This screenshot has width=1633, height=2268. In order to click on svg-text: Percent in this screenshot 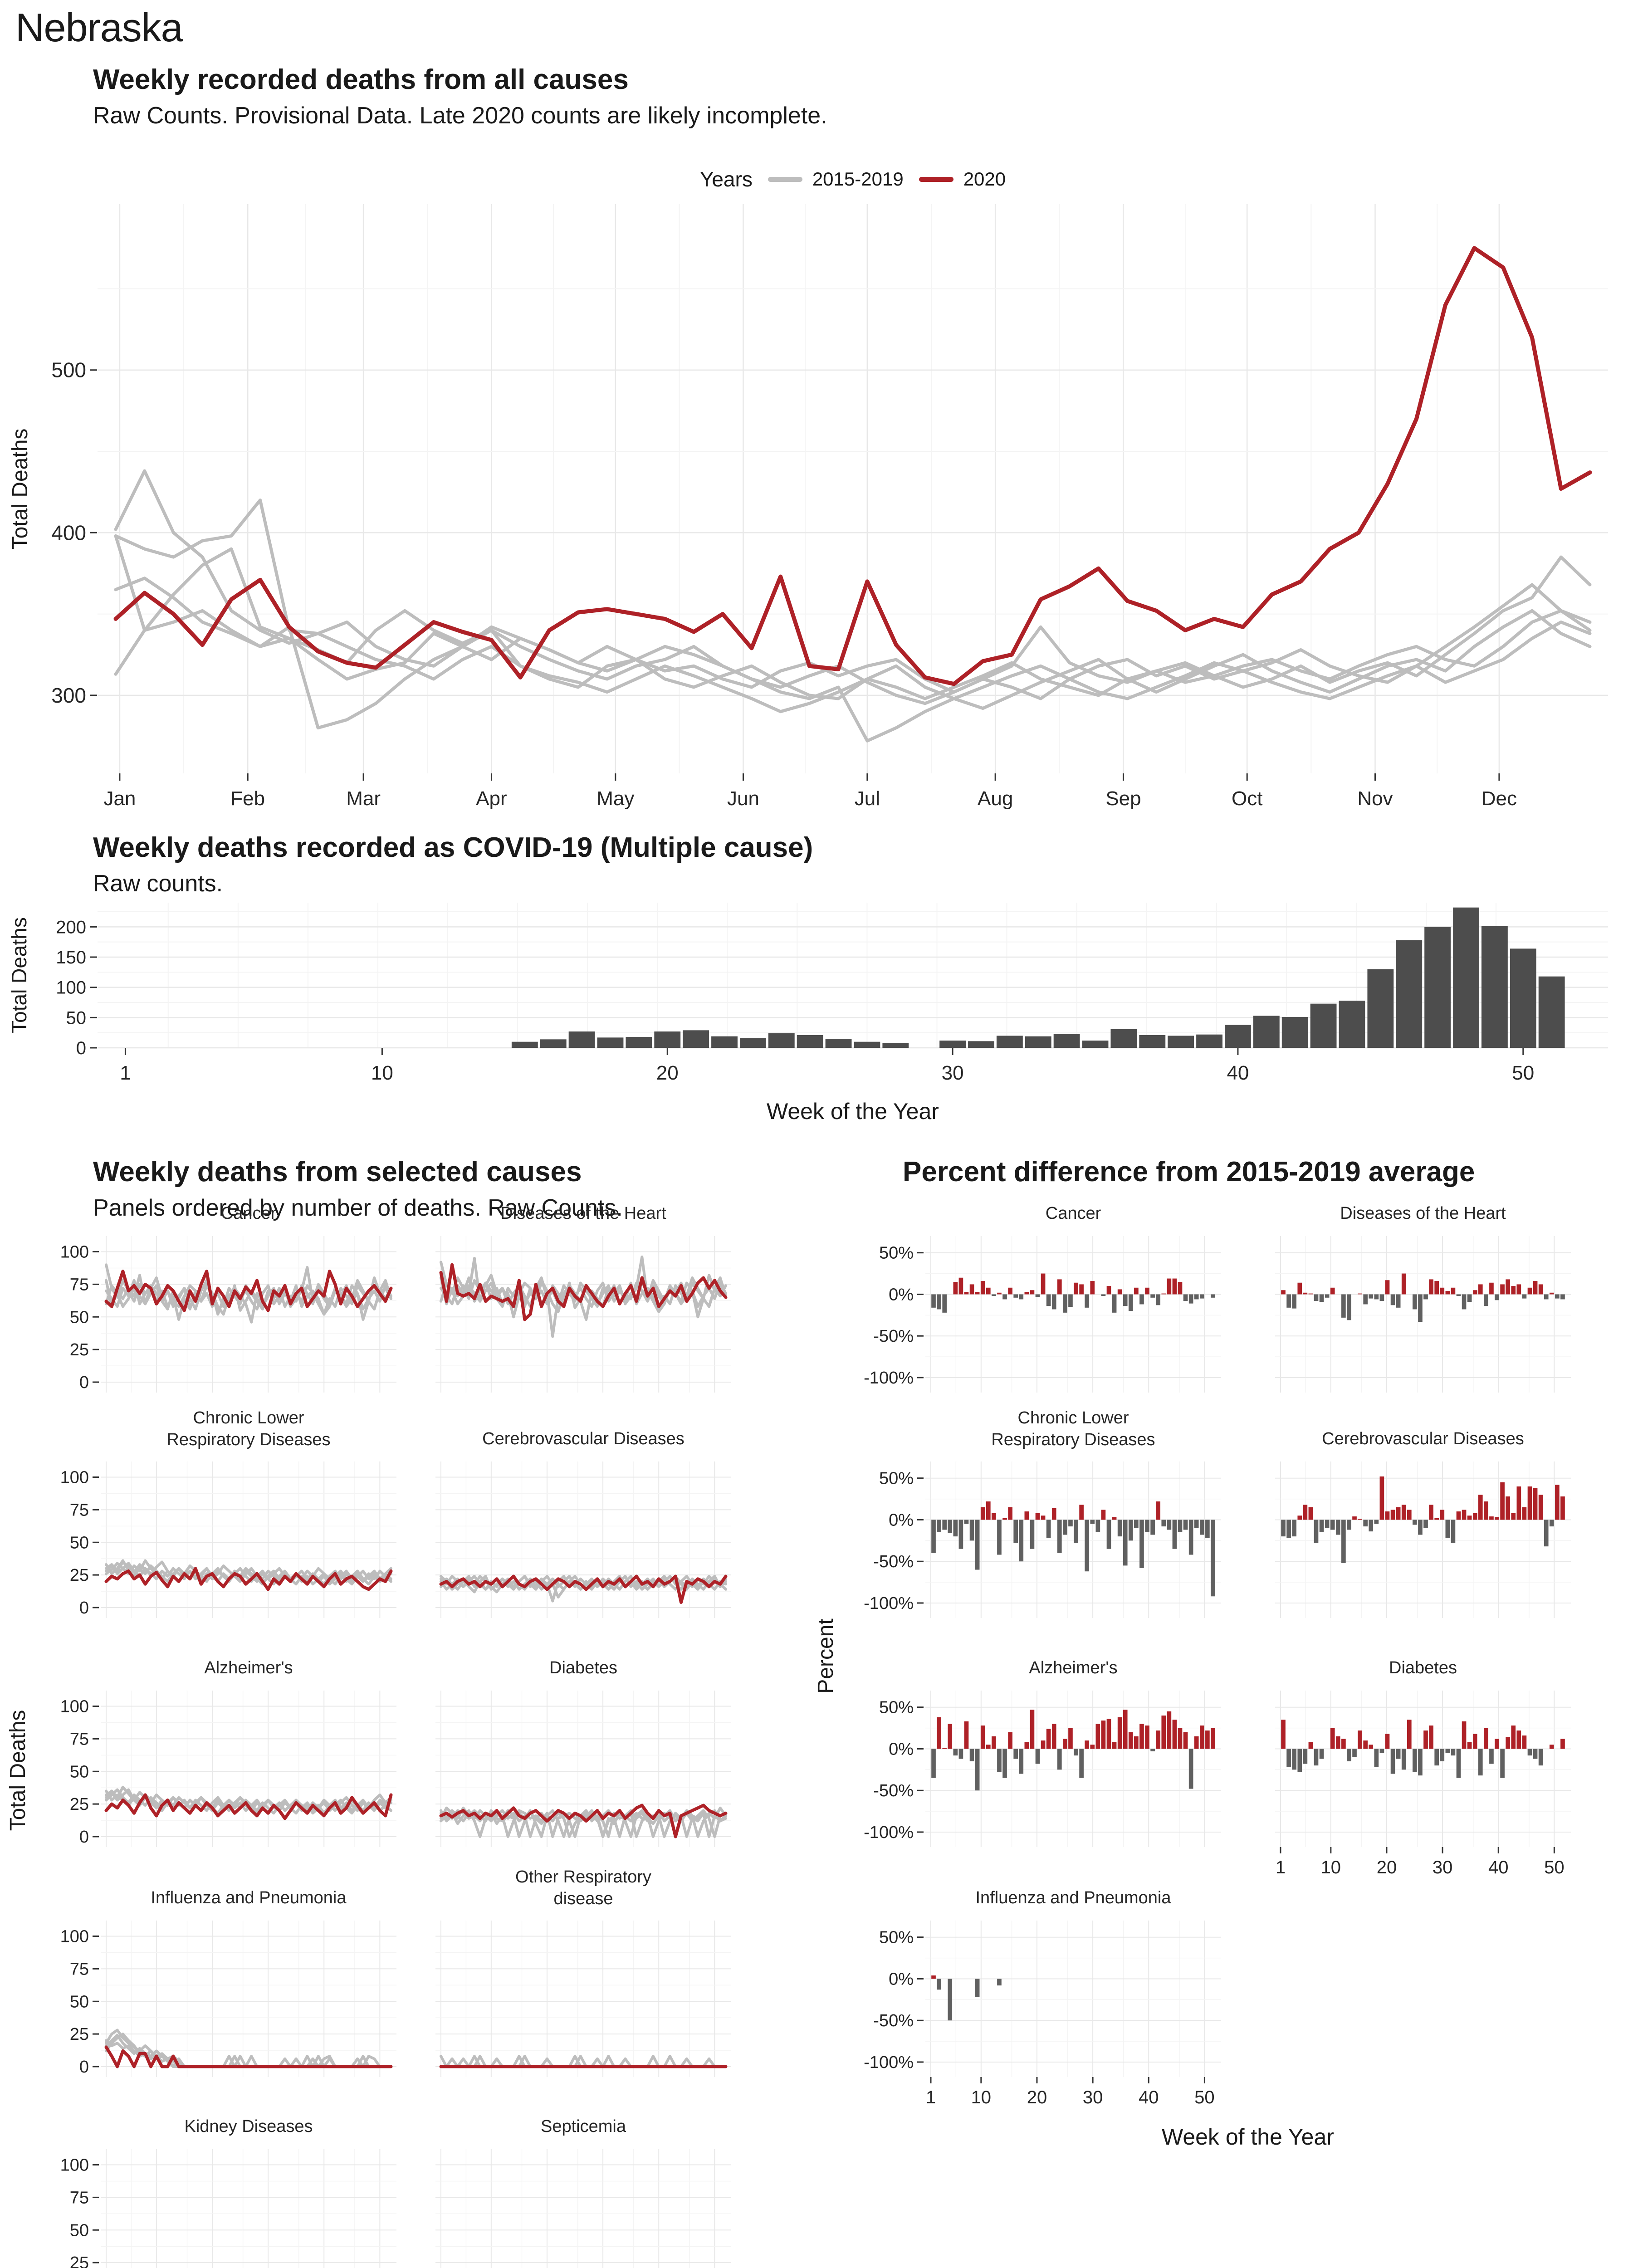, I will do `click(827, 1656)`.